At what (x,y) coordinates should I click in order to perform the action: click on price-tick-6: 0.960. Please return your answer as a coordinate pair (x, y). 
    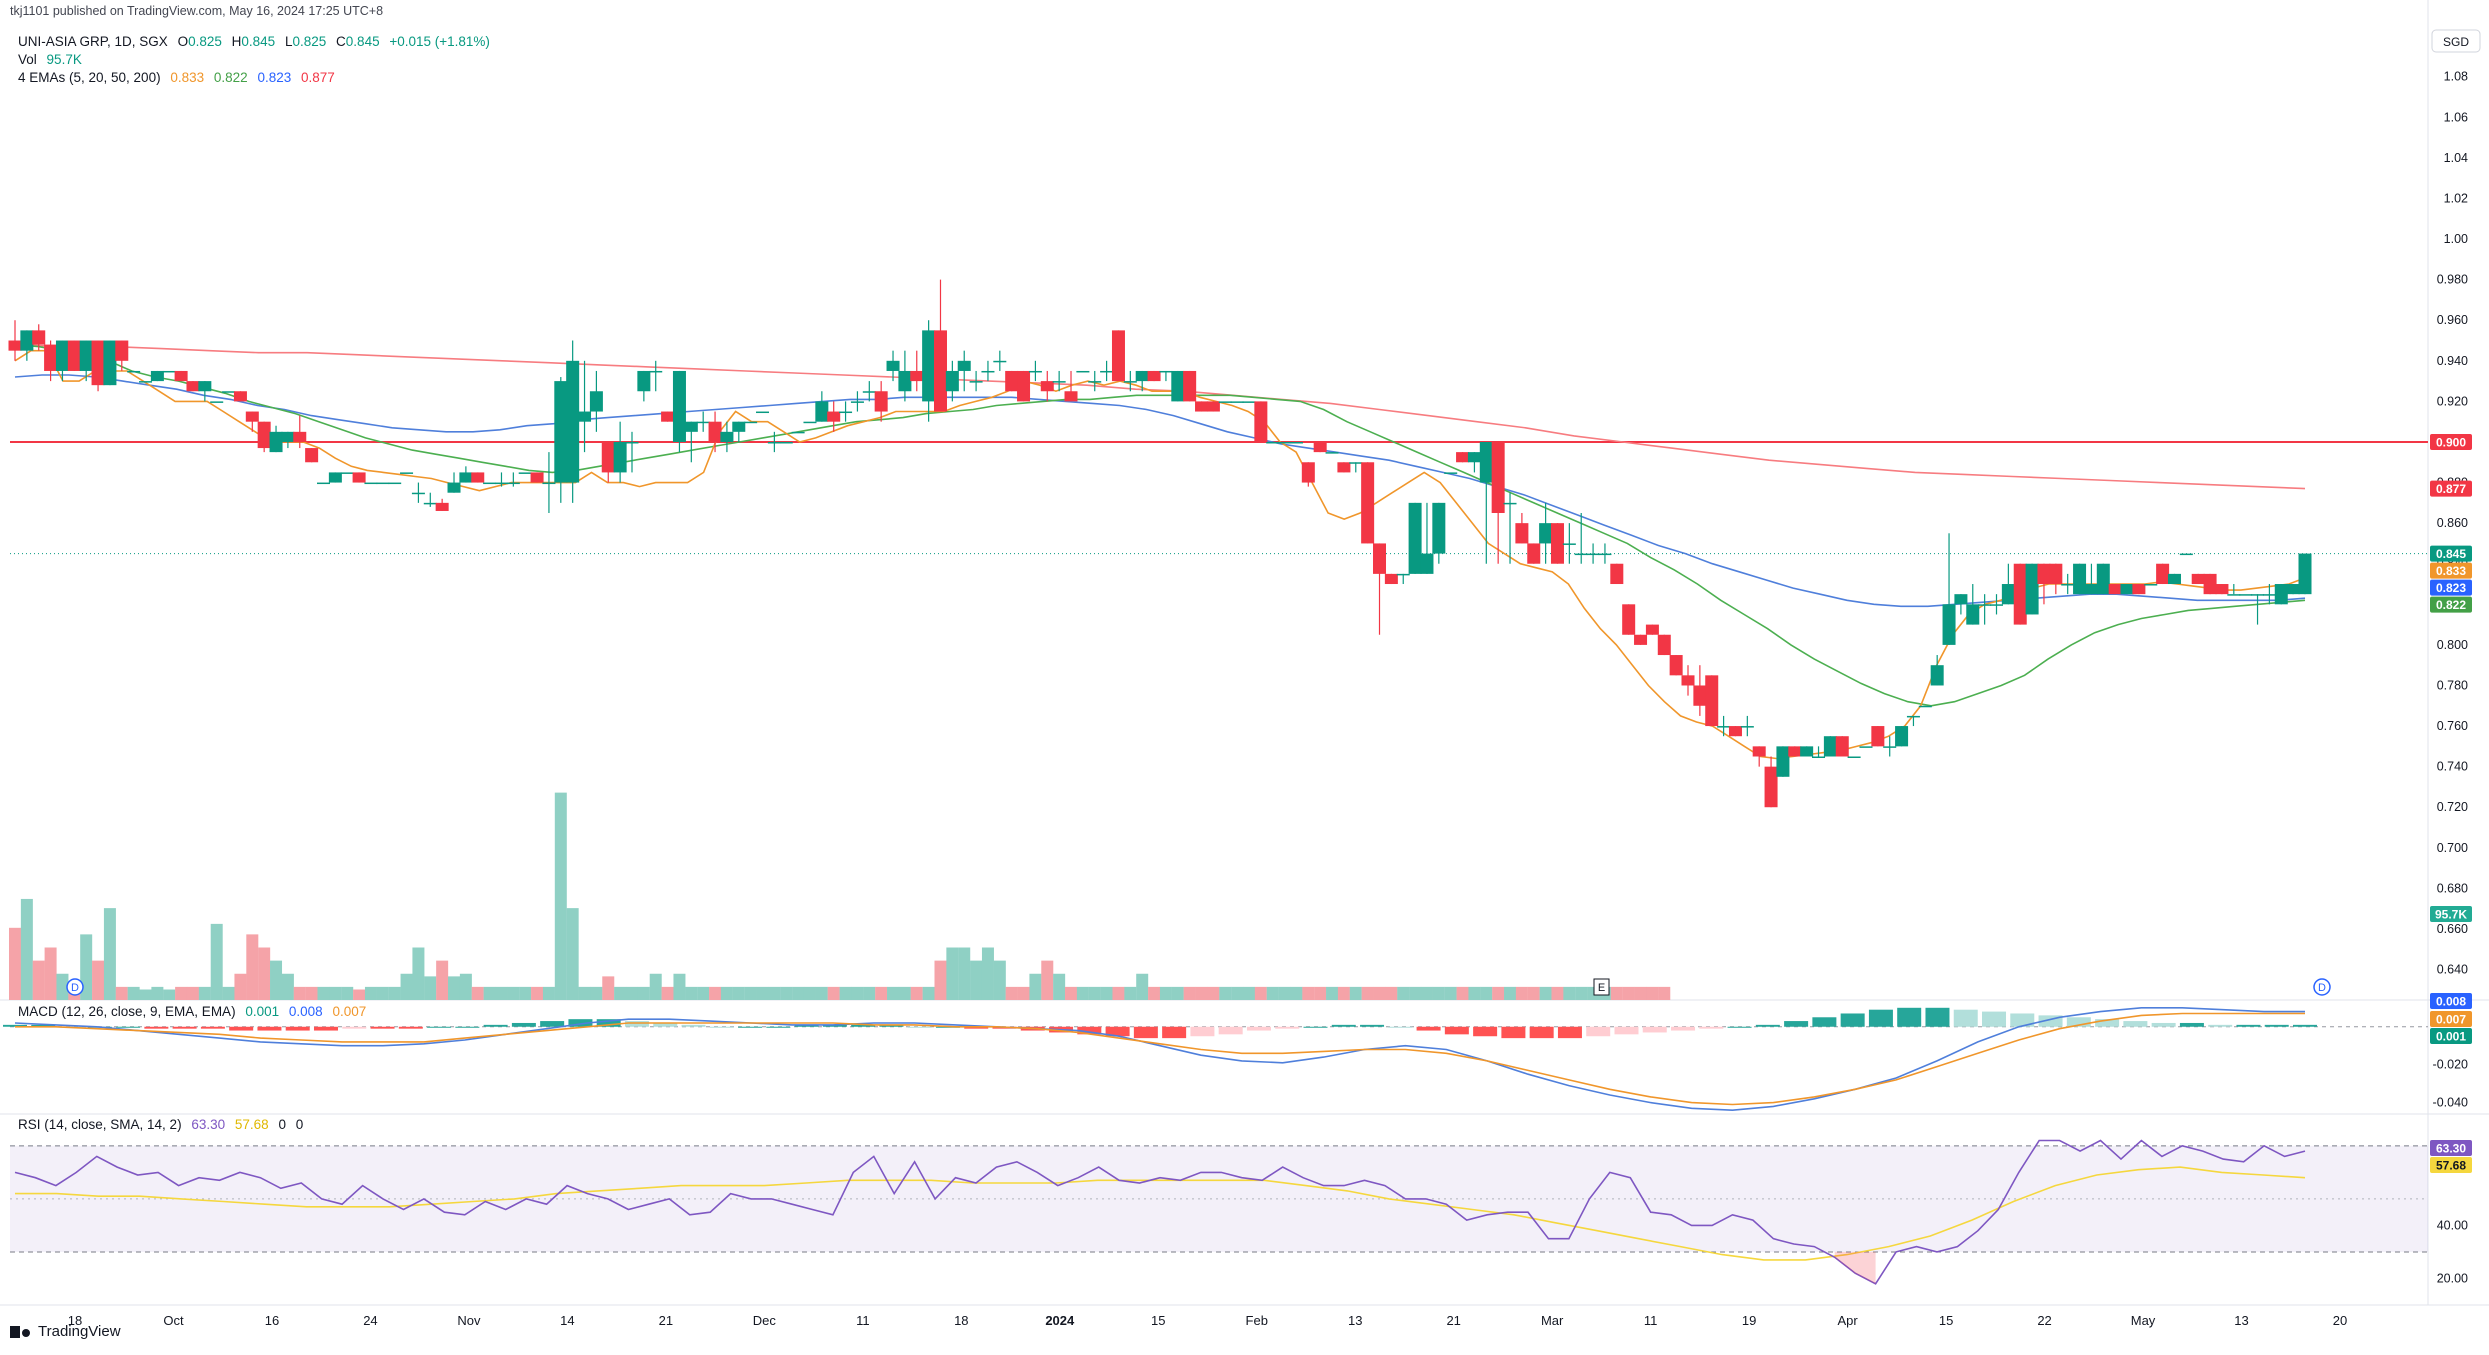
    Looking at the image, I should click on (2452, 320).